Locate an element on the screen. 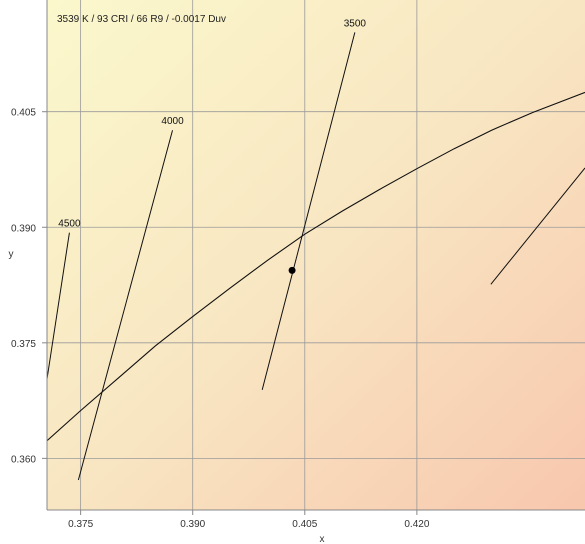 The height and width of the screenshot is (544, 585). x-axis-label: x is located at coordinates (322, 539).